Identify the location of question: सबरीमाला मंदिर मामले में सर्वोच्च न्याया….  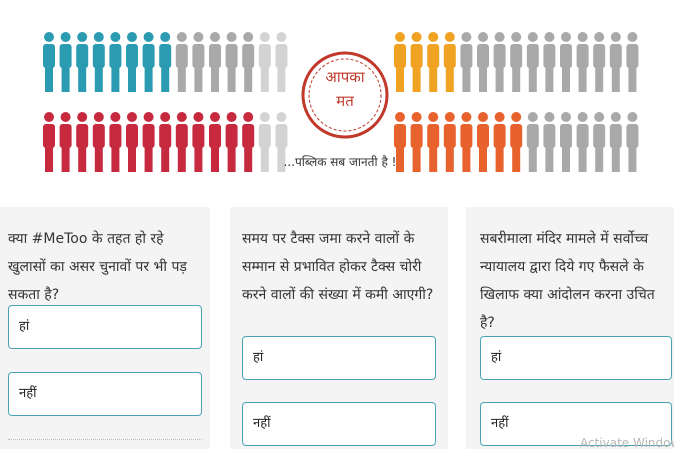
(567, 281).